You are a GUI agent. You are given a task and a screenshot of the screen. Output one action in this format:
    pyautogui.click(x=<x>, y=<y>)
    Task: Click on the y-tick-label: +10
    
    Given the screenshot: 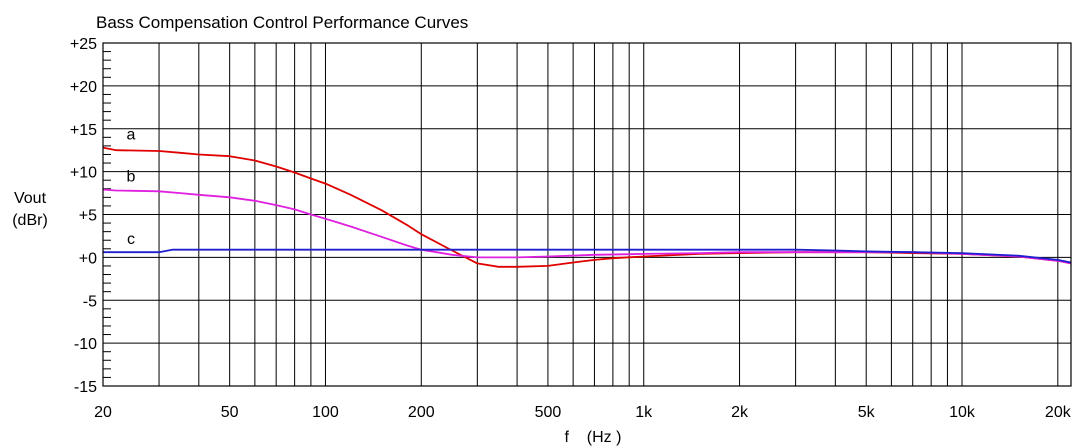 What is the action you would take?
    pyautogui.click(x=83, y=173)
    